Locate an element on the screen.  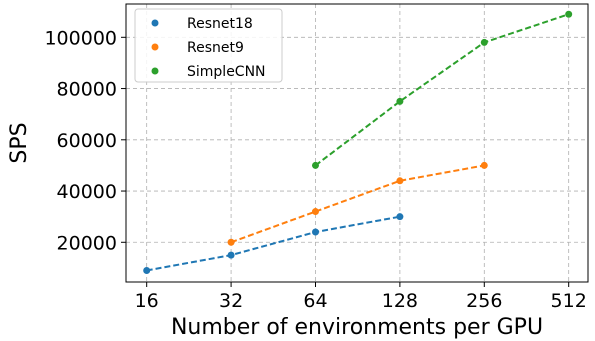
series-line-resnet9 is located at coordinates (357, 204).